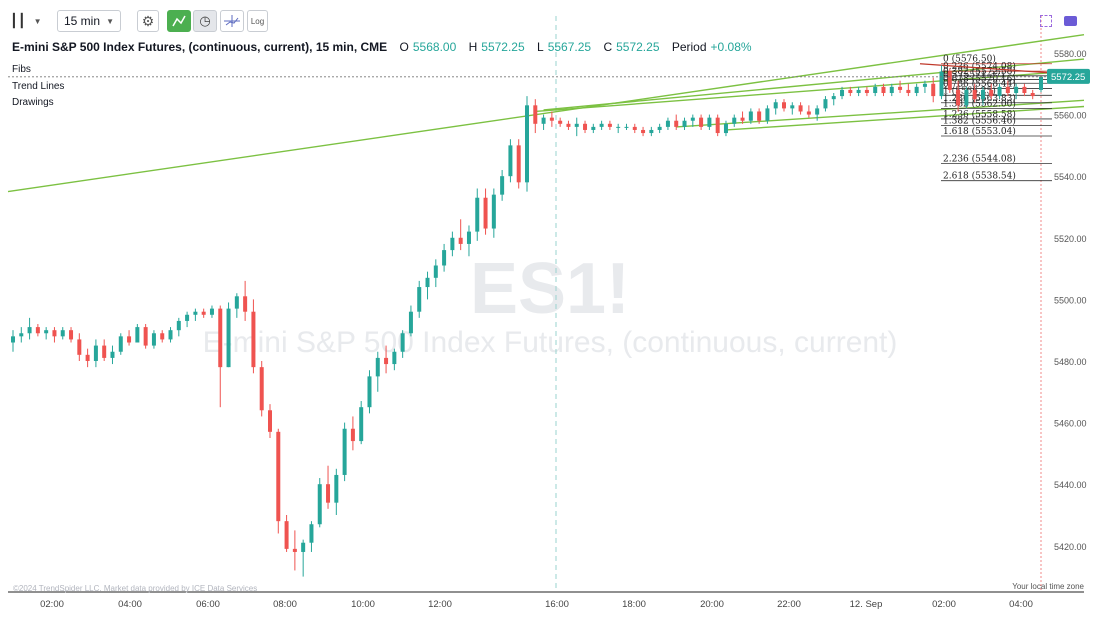  I want to click on fib-level-label: 0.236 (5574.08), so click(979, 66).